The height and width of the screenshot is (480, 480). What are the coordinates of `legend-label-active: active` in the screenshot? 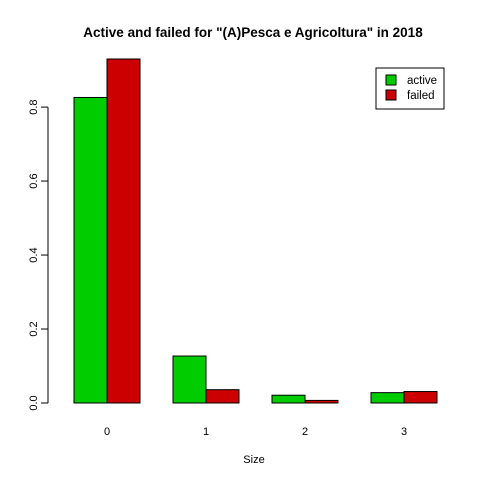 It's located at (422, 81).